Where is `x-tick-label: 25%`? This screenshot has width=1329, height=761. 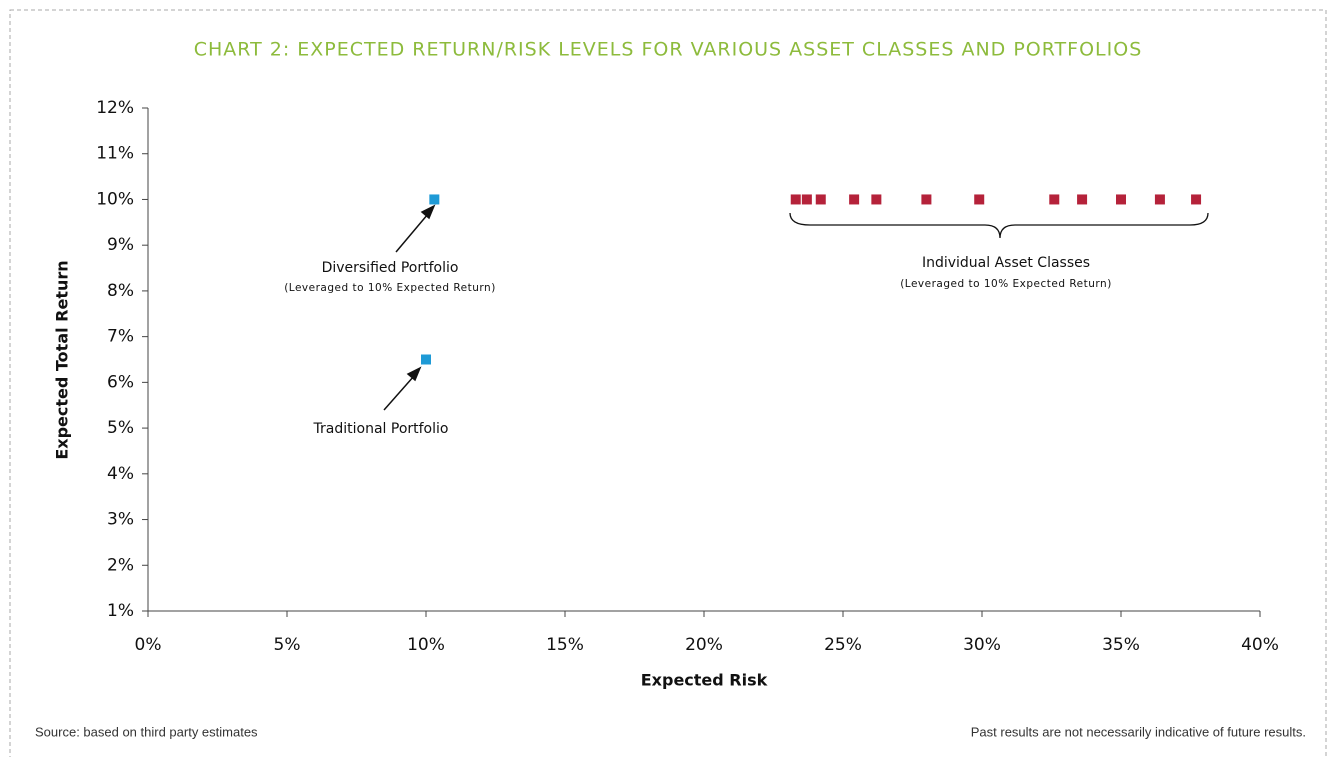 x-tick-label: 25% is located at coordinates (843, 645).